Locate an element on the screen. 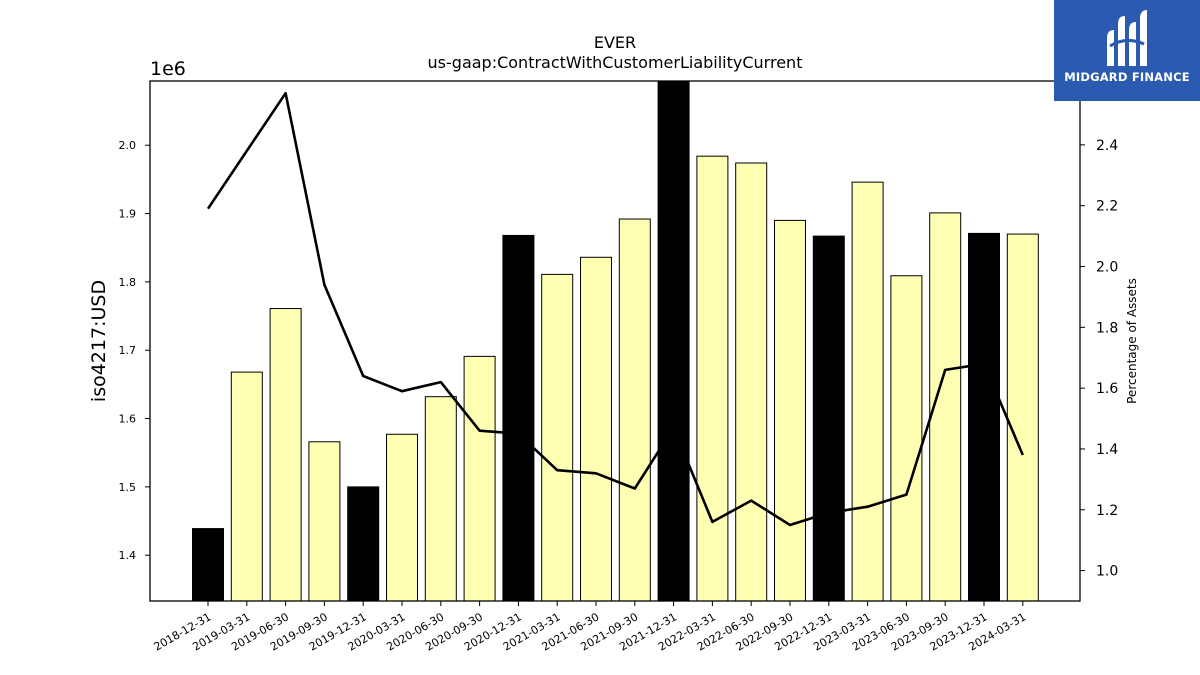 The height and width of the screenshot is (675, 1200). y-tick-label: 1.7 is located at coordinates (128, 350).